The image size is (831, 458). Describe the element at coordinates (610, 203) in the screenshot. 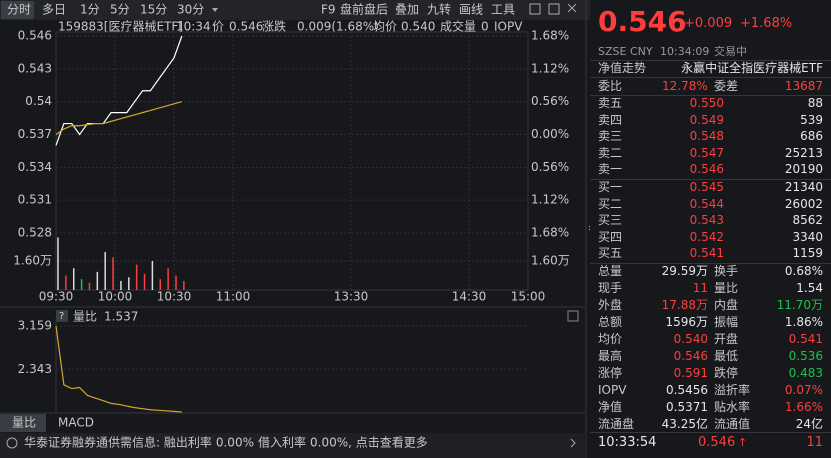

I see `order-level: 买二` at that location.